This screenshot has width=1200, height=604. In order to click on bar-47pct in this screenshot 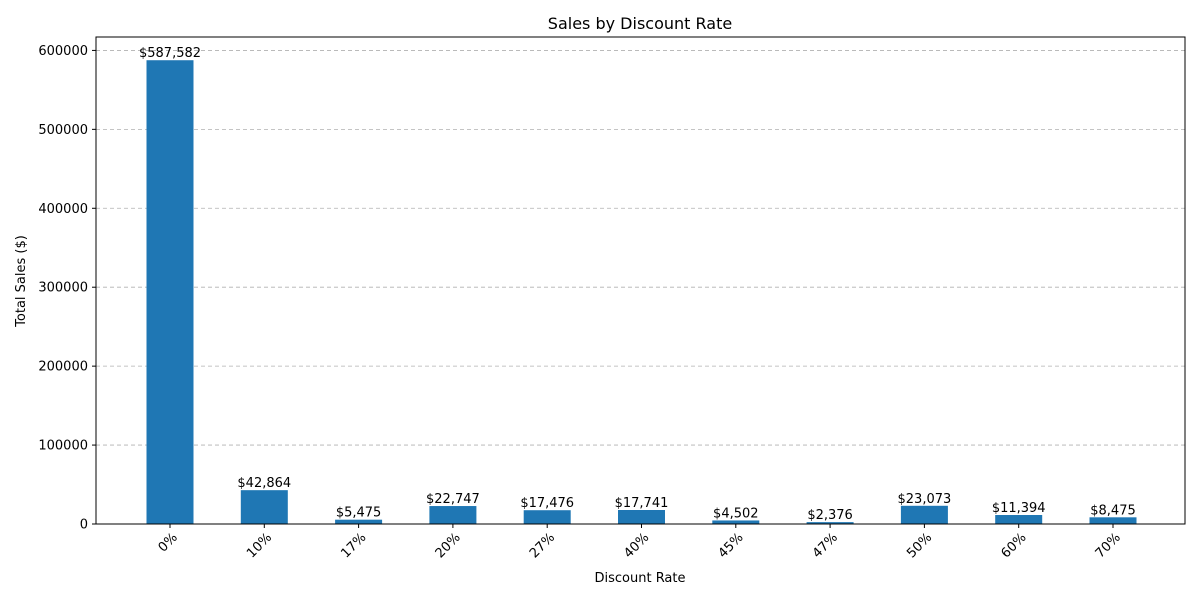, I will do `click(830, 523)`.